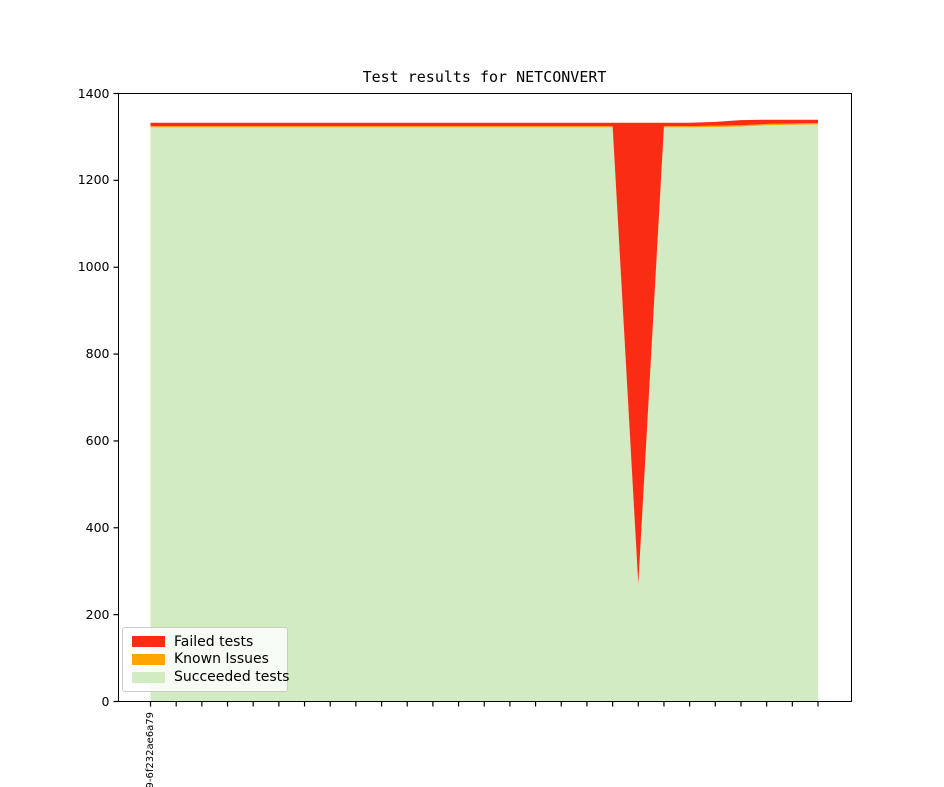 The height and width of the screenshot is (787, 944). Describe the element at coordinates (97, 440) in the screenshot. I see `y-tick-label: 600` at that location.